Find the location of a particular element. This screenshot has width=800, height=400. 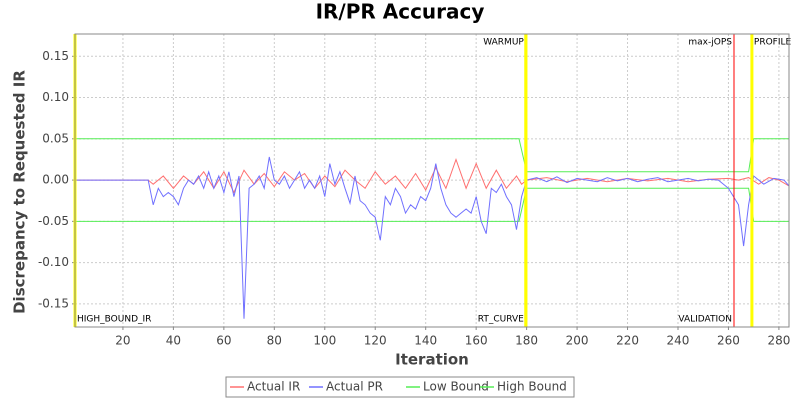

x-tick-label: 200 is located at coordinates (577, 341).